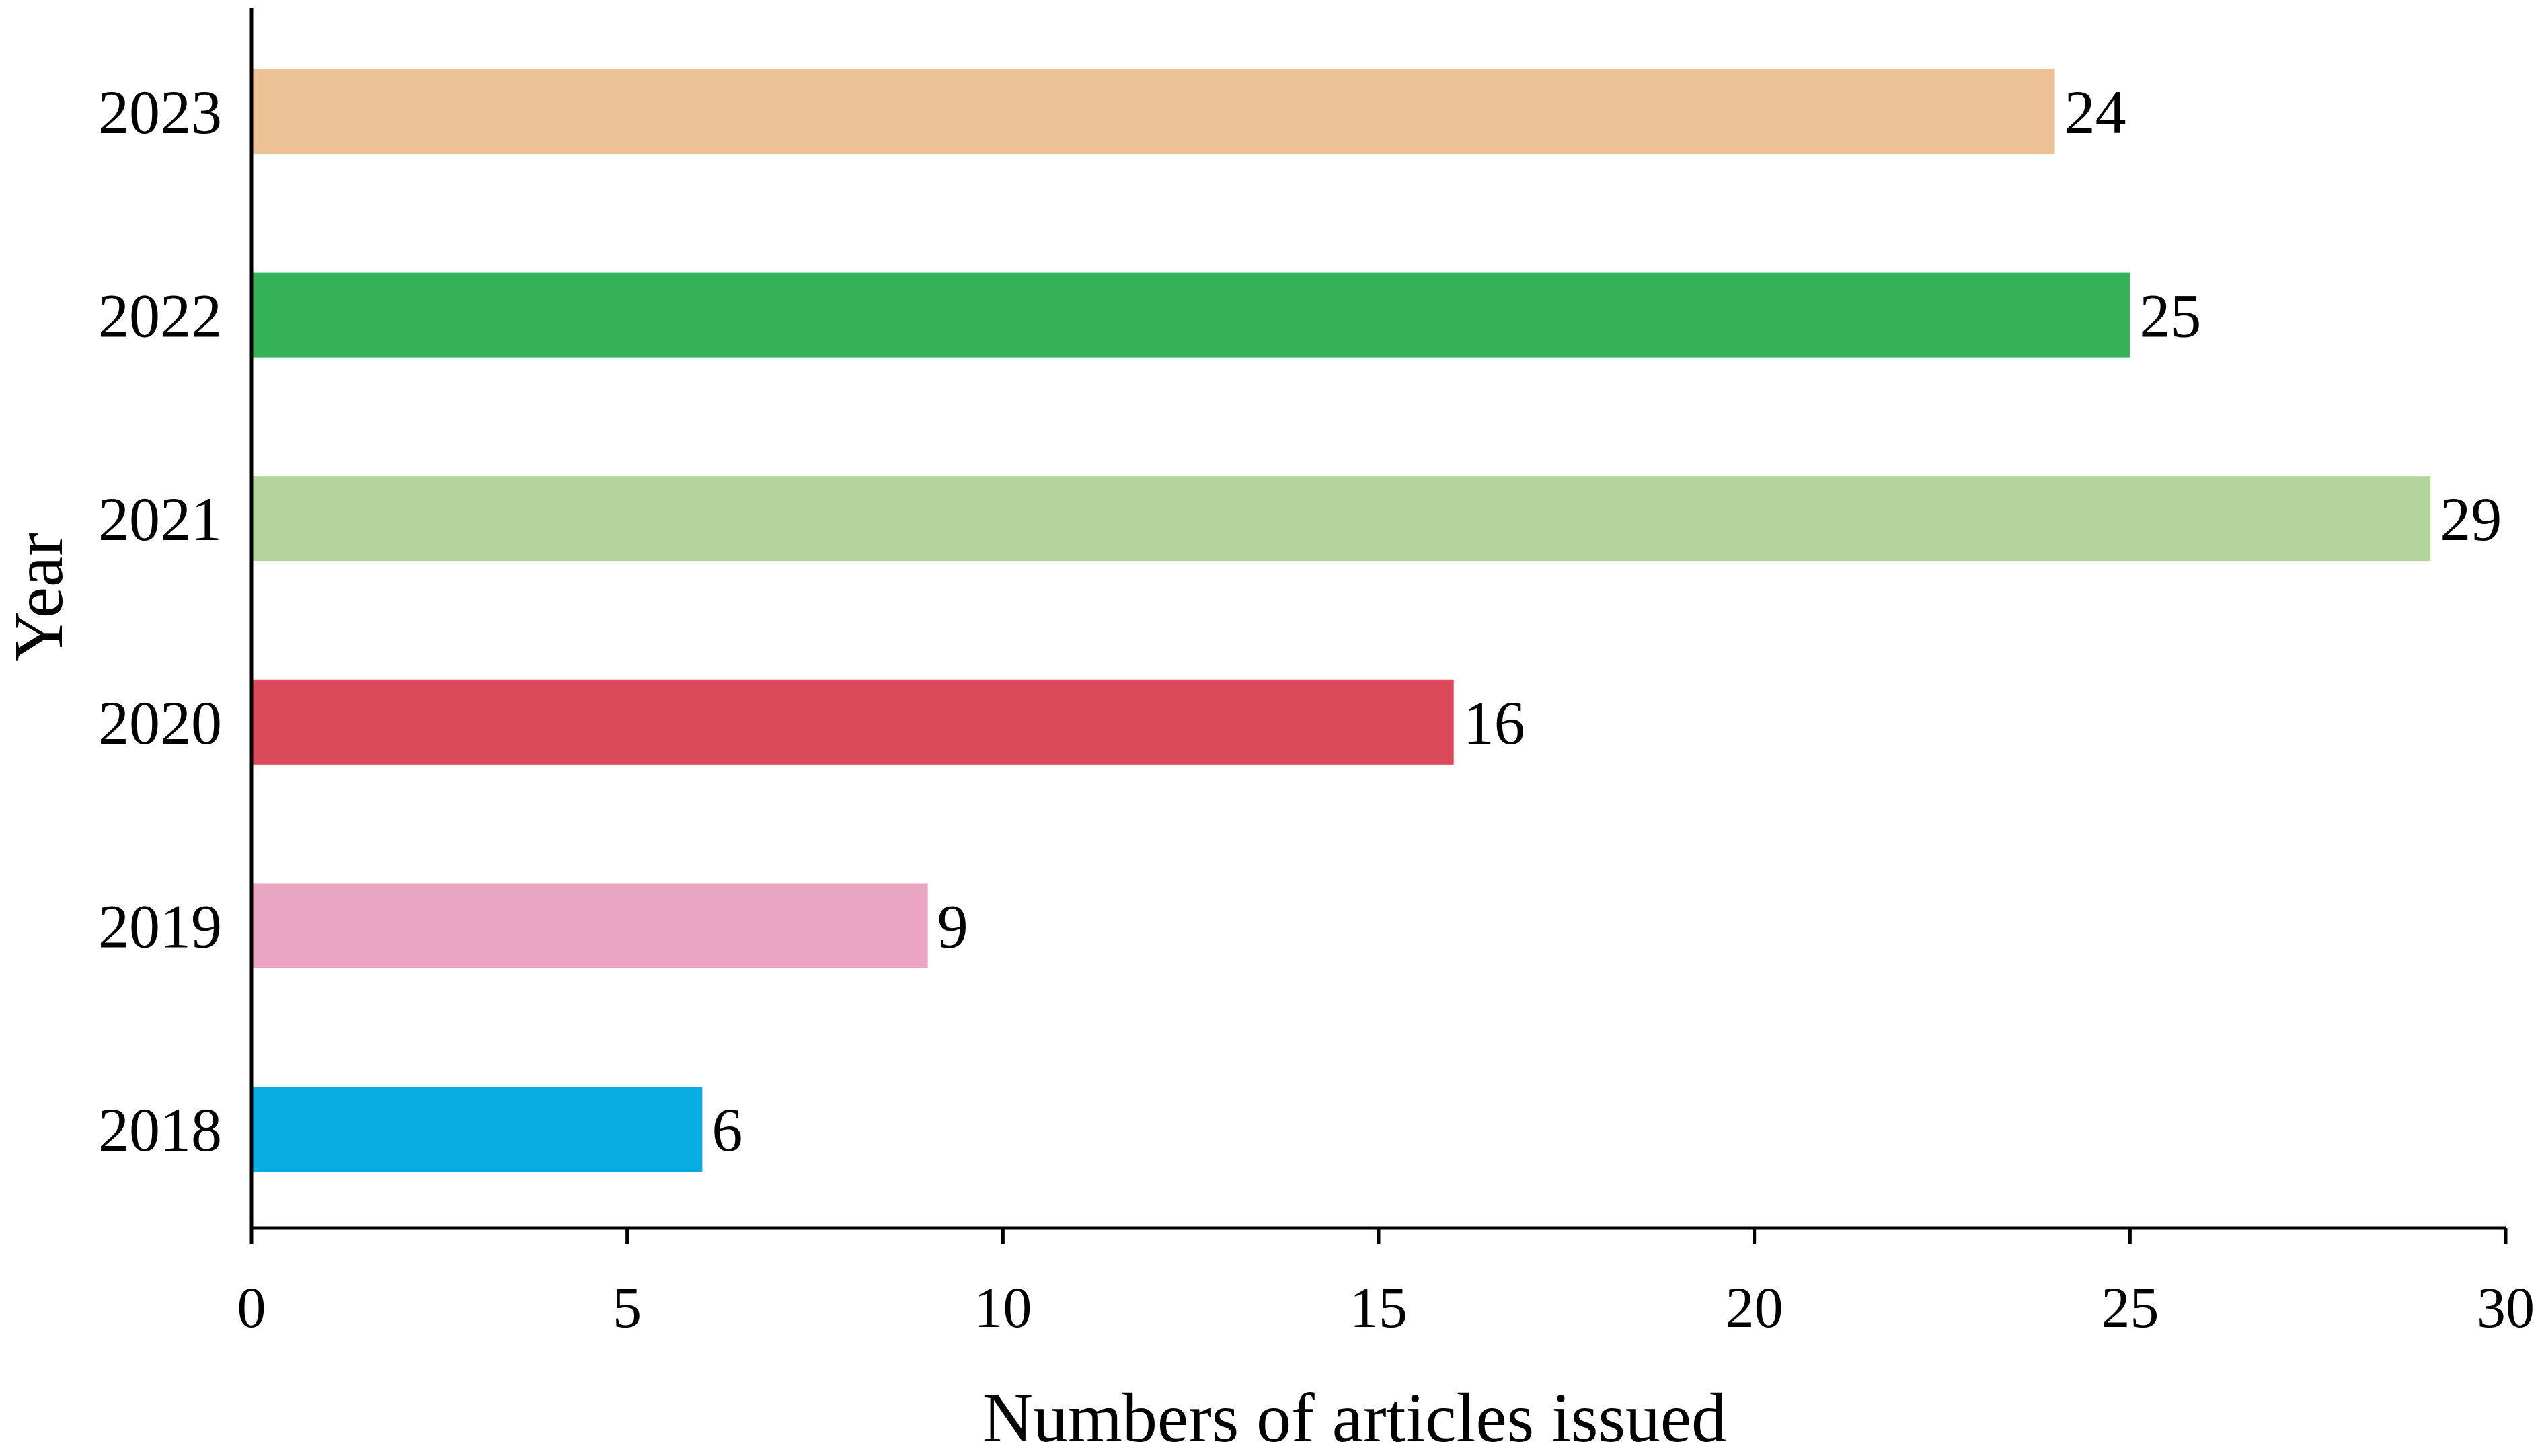 This screenshot has height=1456, width=2542. I want to click on value-label-2020: 16, so click(1494, 723).